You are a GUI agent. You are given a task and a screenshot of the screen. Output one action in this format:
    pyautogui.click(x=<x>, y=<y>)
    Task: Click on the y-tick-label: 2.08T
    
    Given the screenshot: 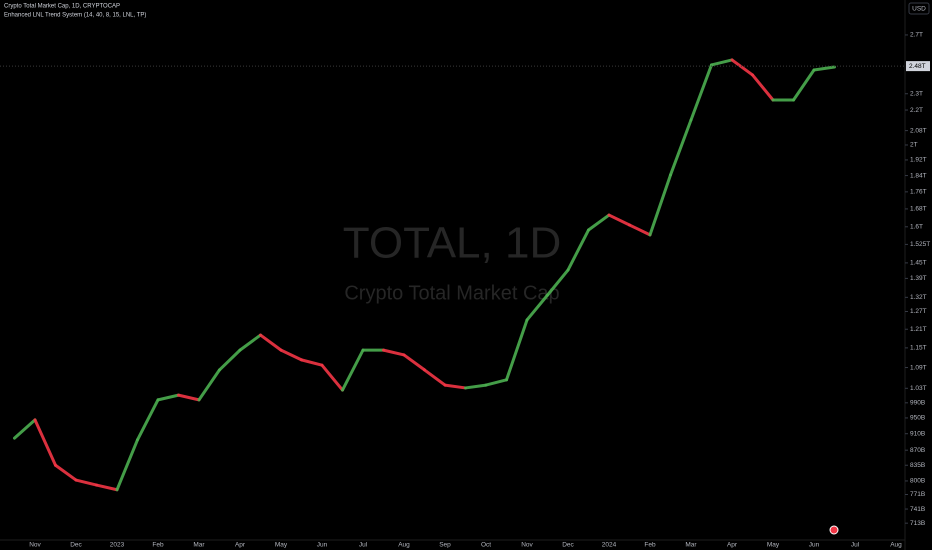 What is the action you would take?
    pyautogui.click(x=918, y=130)
    